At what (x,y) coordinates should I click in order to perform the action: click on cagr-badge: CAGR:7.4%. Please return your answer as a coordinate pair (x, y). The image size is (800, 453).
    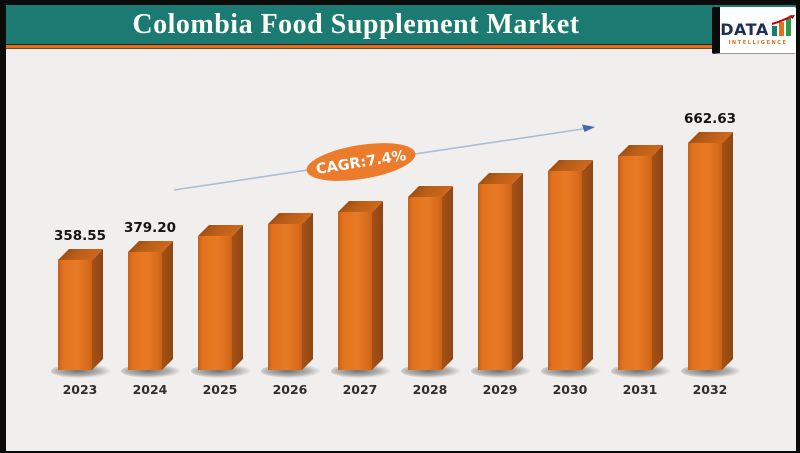
    Looking at the image, I should click on (361, 162).